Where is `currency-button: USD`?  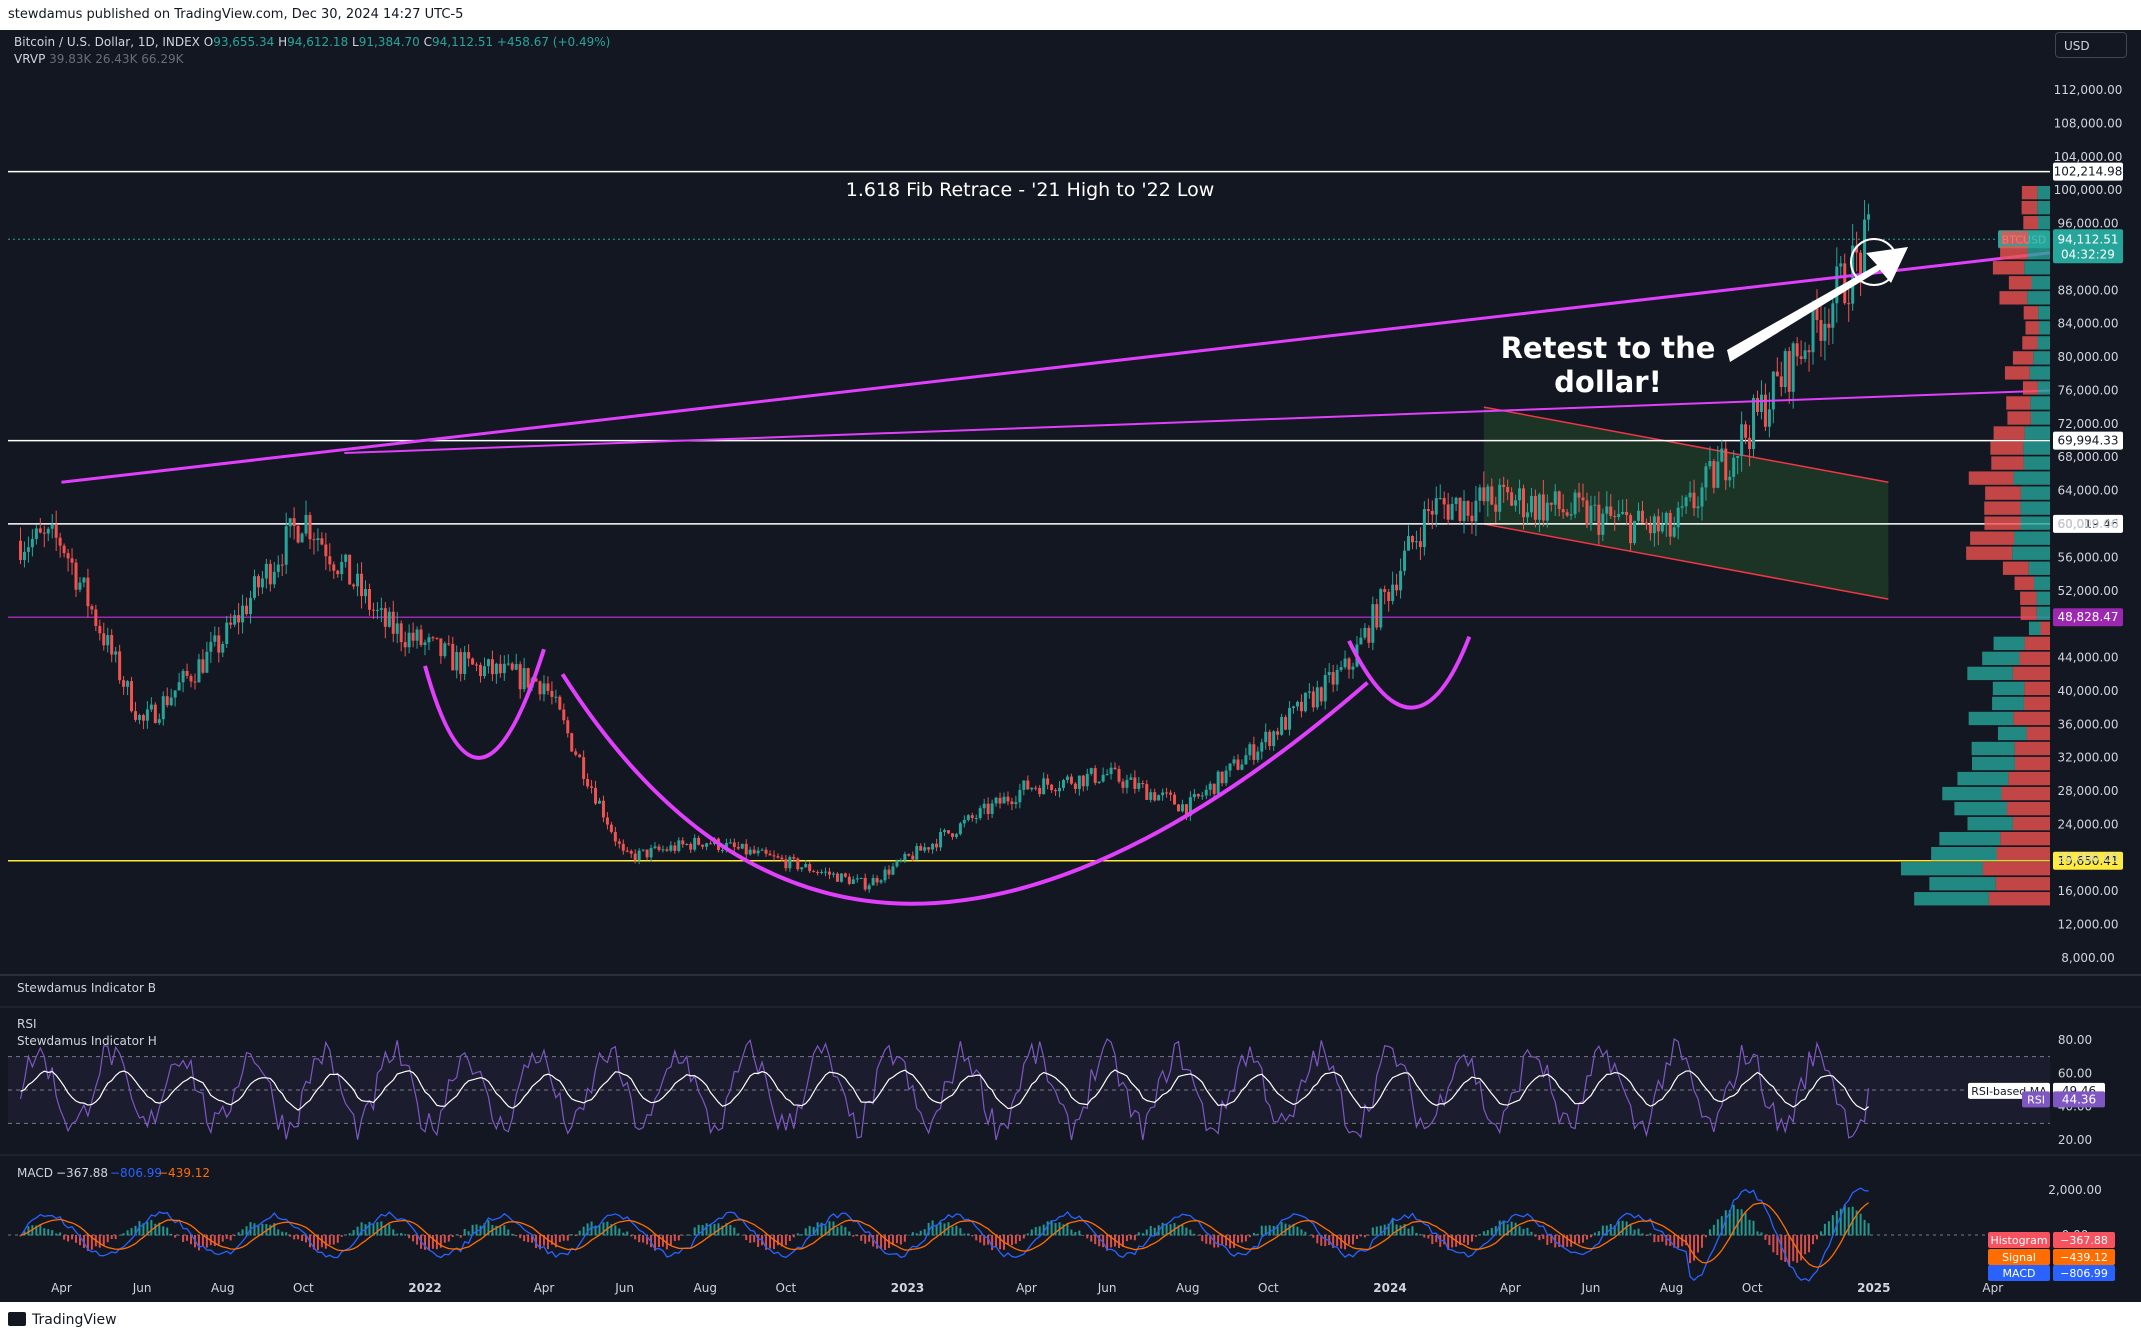
currency-button: USD is located at coordinates (2091, 45).